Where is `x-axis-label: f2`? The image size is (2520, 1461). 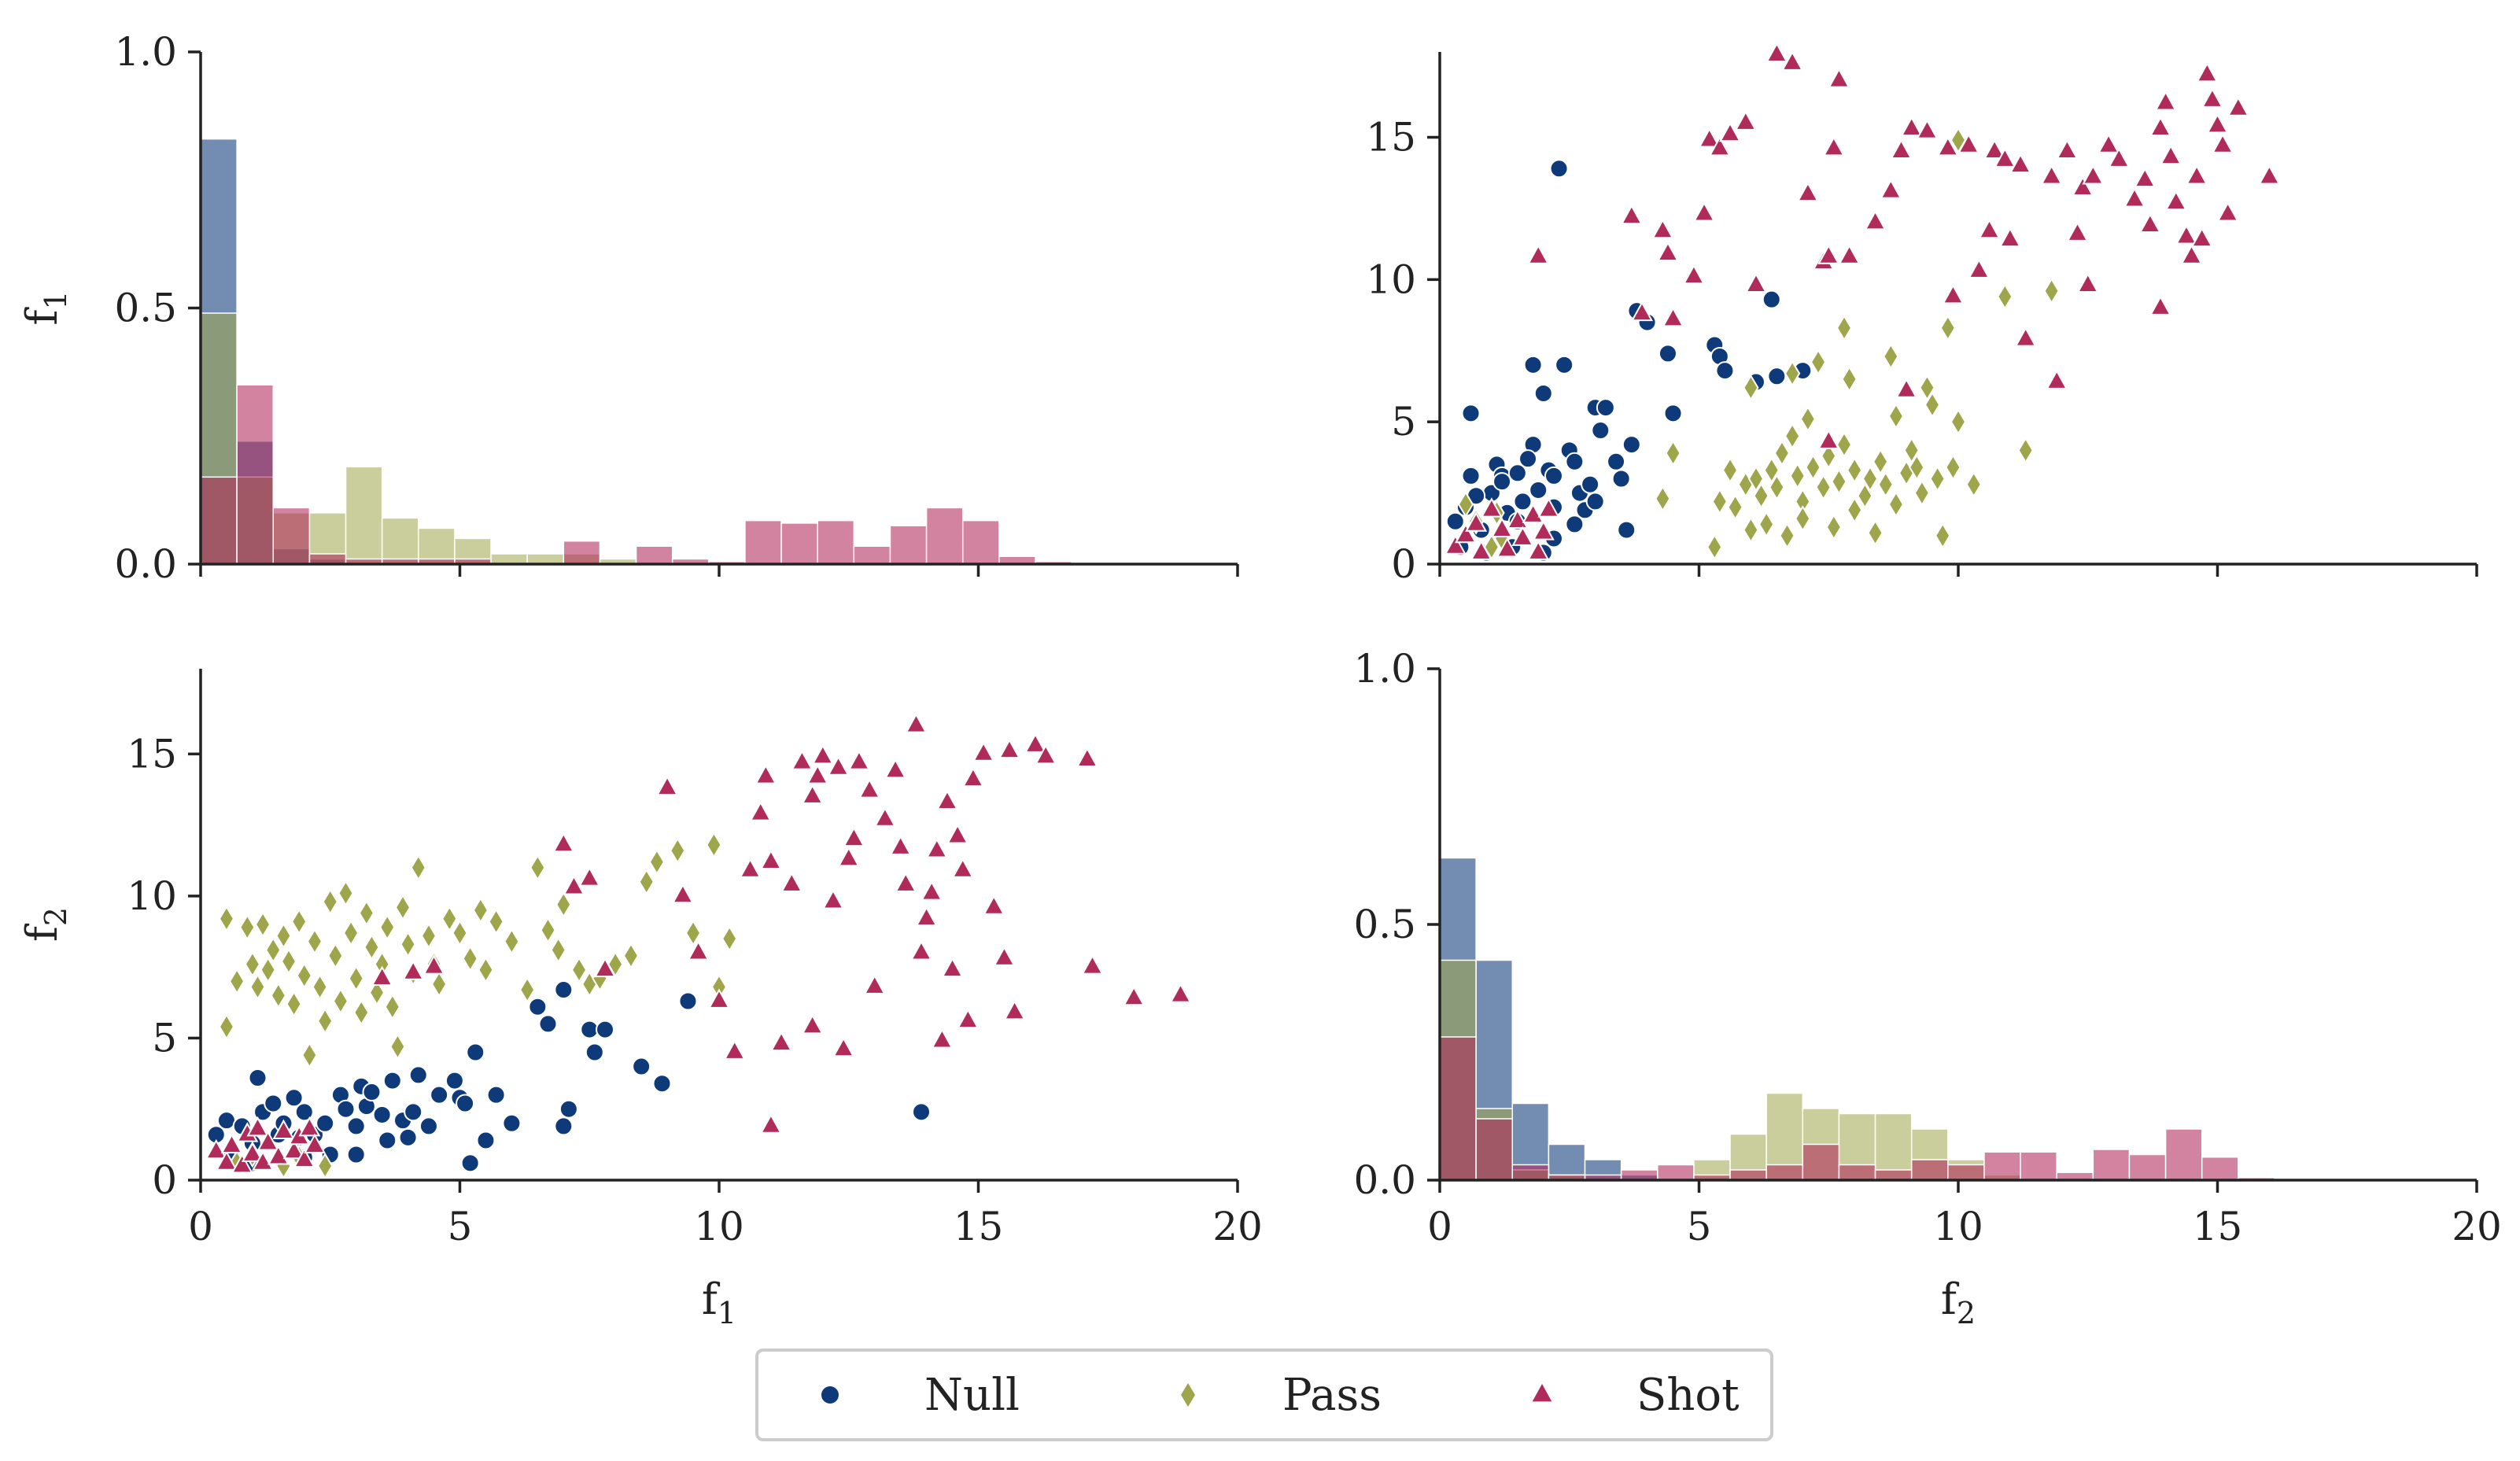 x-axis-label: f2 is located at coordinates (1958, 1302).